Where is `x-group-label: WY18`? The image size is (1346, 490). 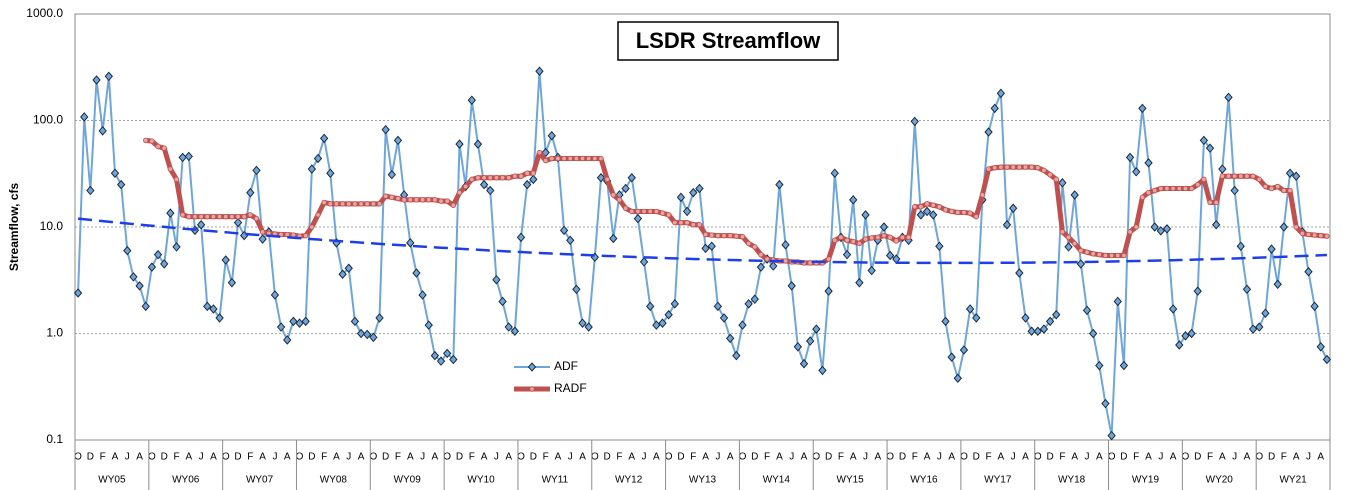
x-group-label: WY18 is located at coordinates (1072, 480).